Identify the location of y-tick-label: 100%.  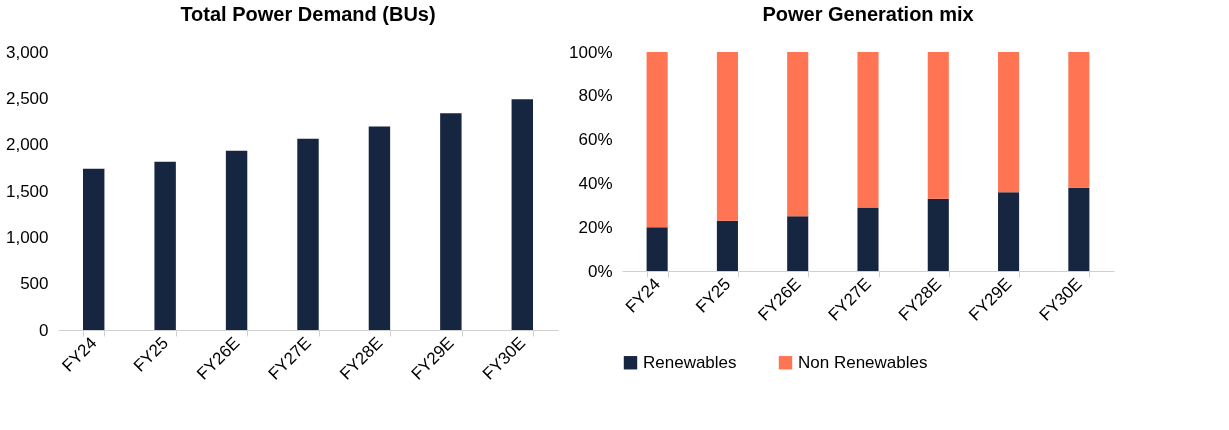
(591, 52).